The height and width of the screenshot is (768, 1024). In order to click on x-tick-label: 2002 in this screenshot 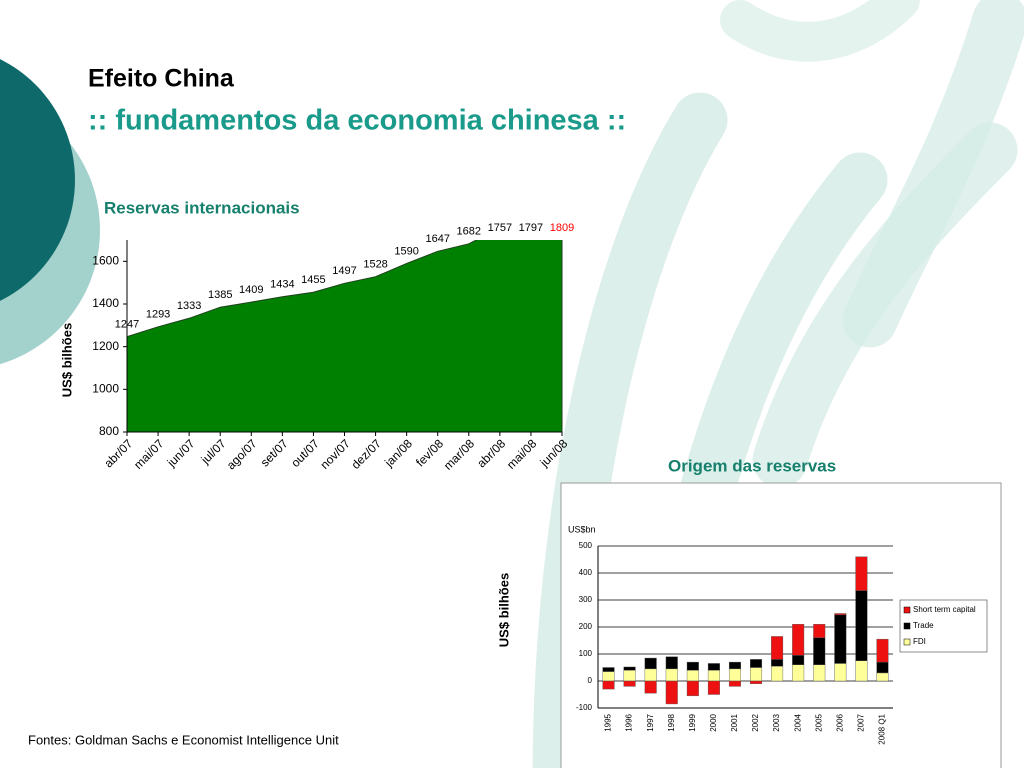, I will do `click(755, 722)`.